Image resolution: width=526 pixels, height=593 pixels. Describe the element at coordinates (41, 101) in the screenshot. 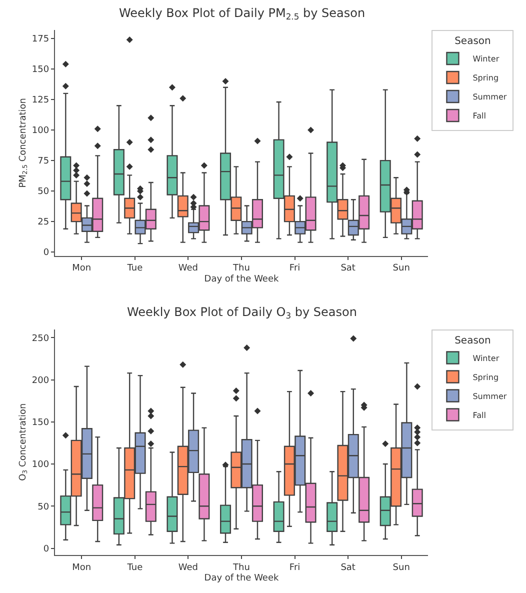

I see `y-tick-label: 125` at that location.